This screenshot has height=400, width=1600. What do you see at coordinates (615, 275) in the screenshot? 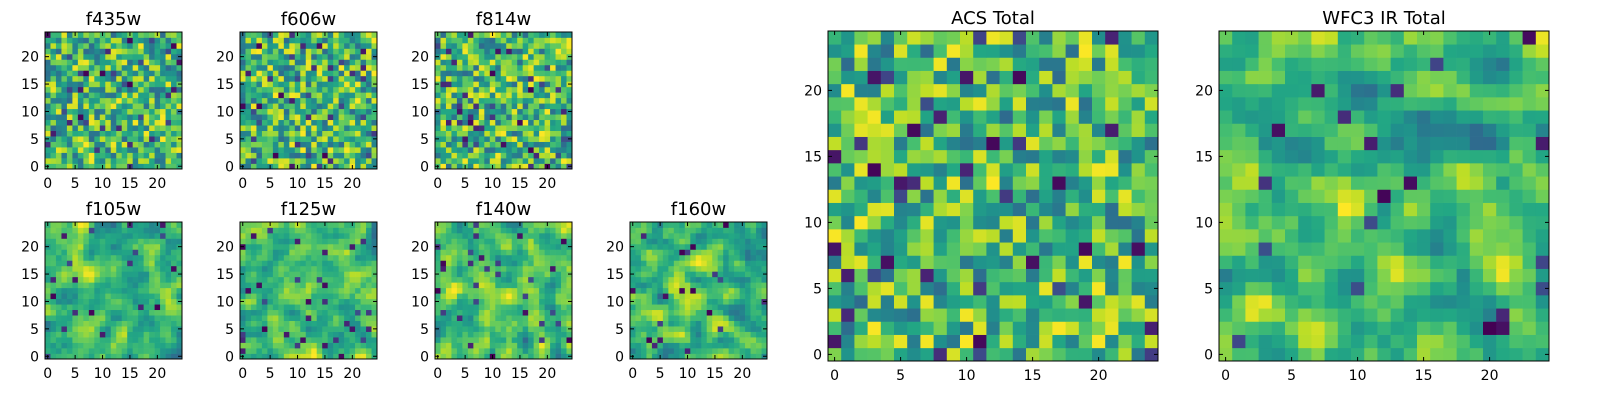
I see `y-tick-label: 15` at bounding box center [615, 275].